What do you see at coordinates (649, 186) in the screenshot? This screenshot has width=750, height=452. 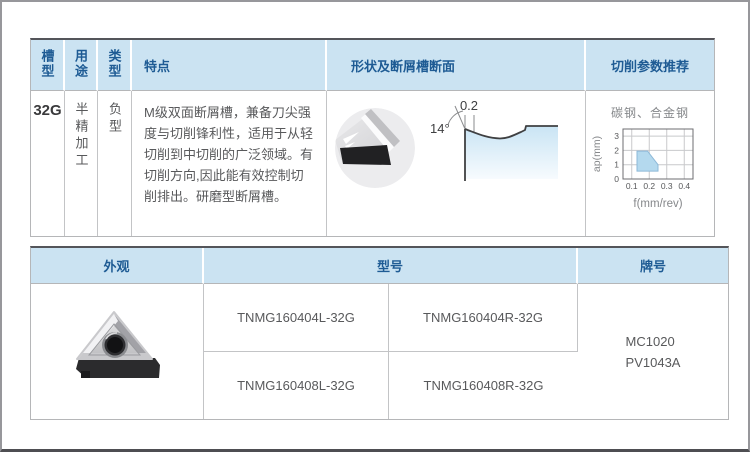 I see `svg-text: 0.2` at bounding box center [649, 186].